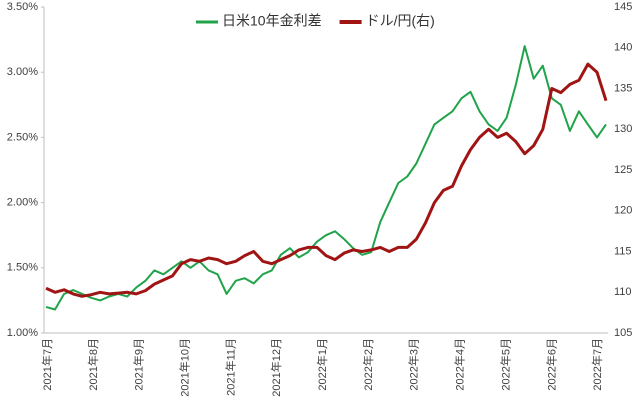 The width and height of the screenshot is (640, 407). What do you see at coordinates (623, 251) in the screenshot?
I see `y2-tick-label: 115` at bounding box center [623, 251].